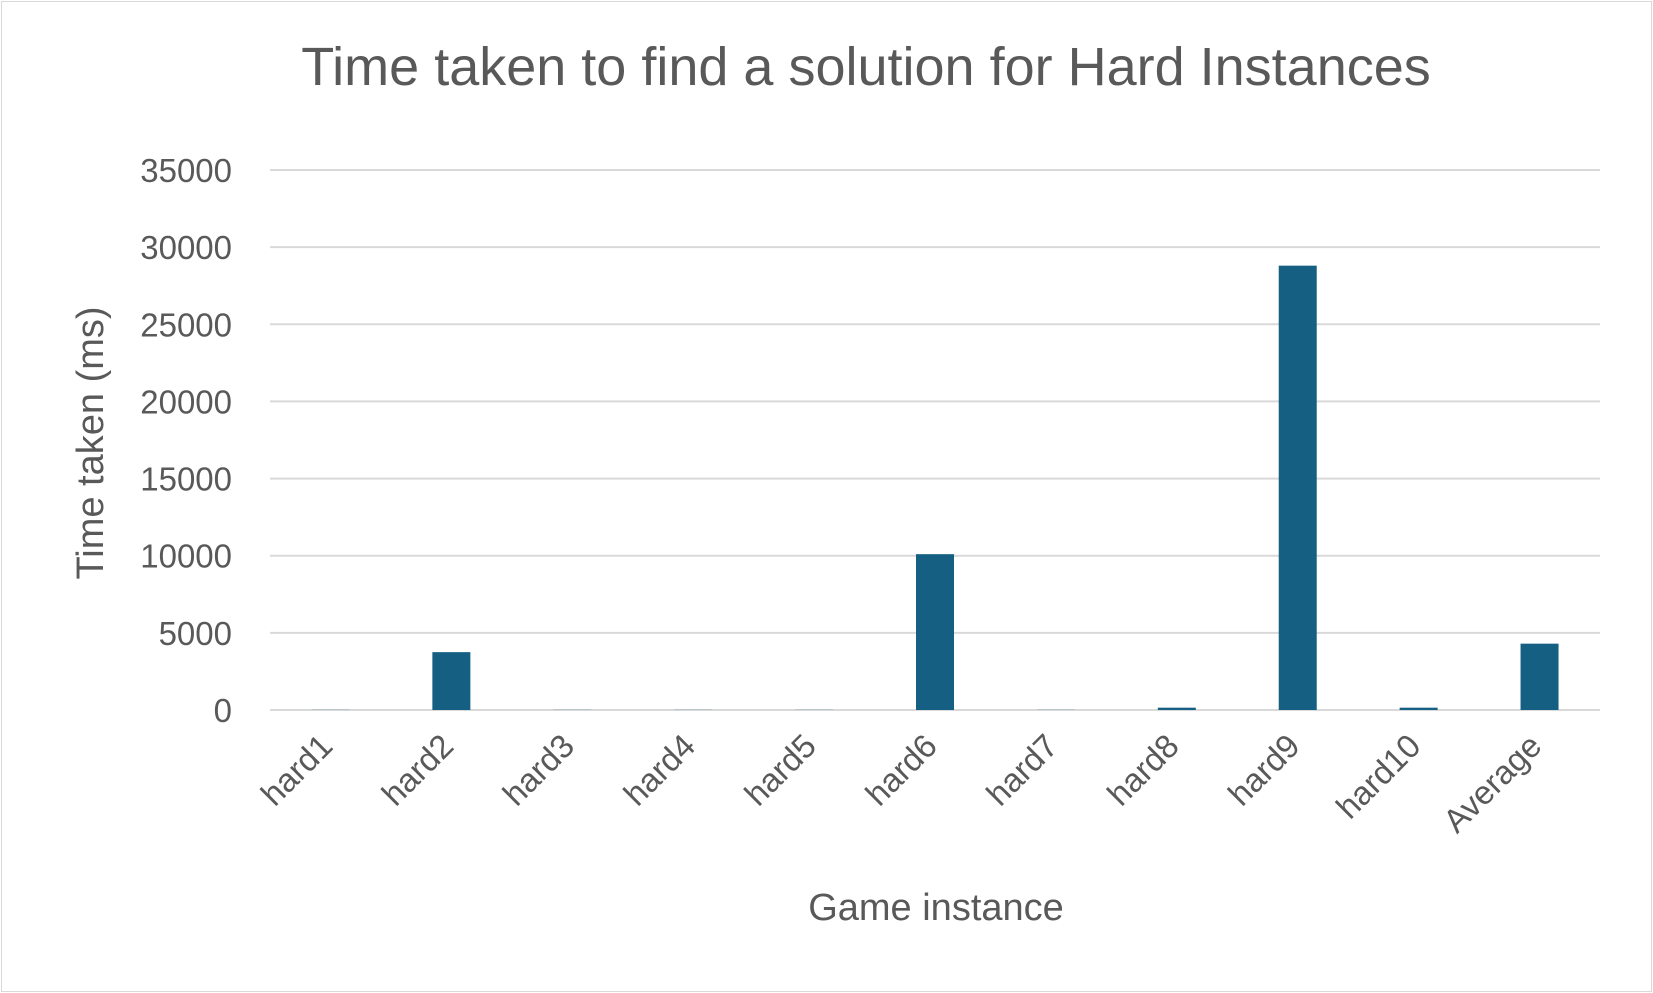  Describe the element at coordinates (538, 770) in the screenshot. I see `x-tick-label: hard3` at that location.